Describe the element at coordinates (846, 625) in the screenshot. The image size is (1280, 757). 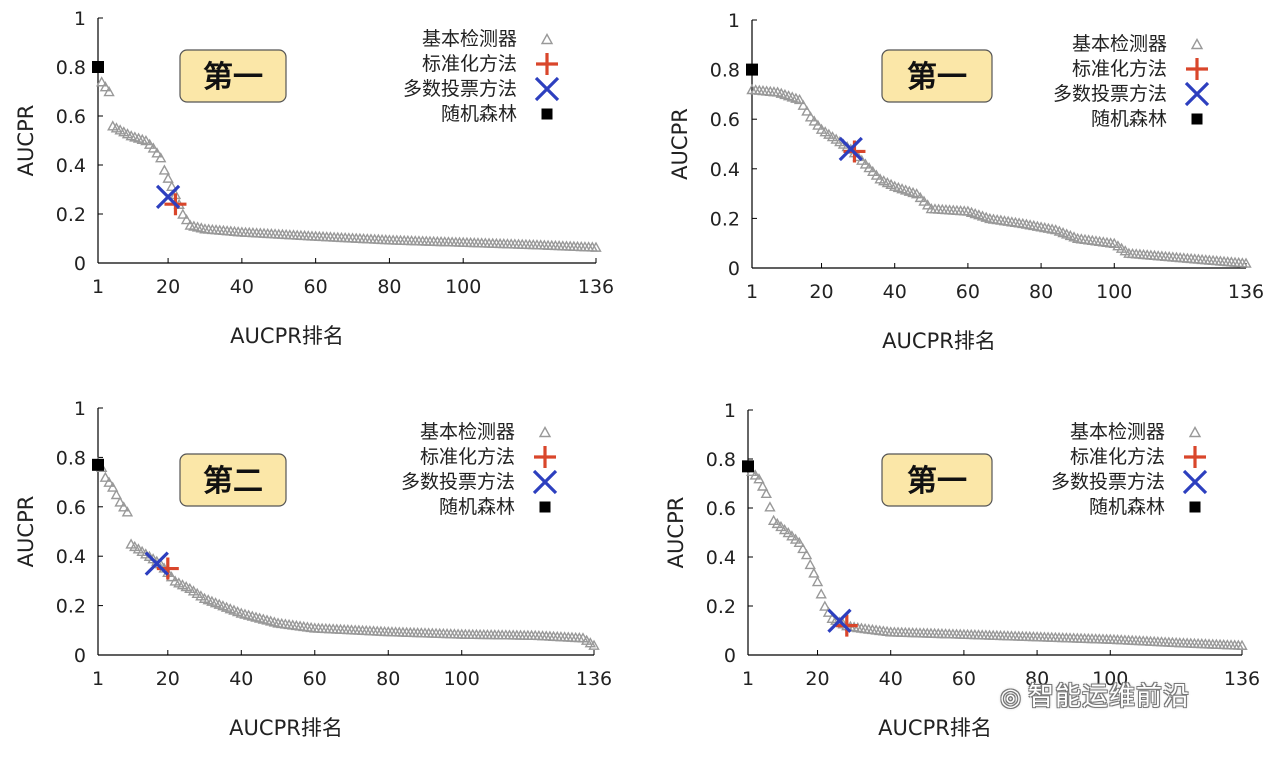
I see `plus-point` at that location.